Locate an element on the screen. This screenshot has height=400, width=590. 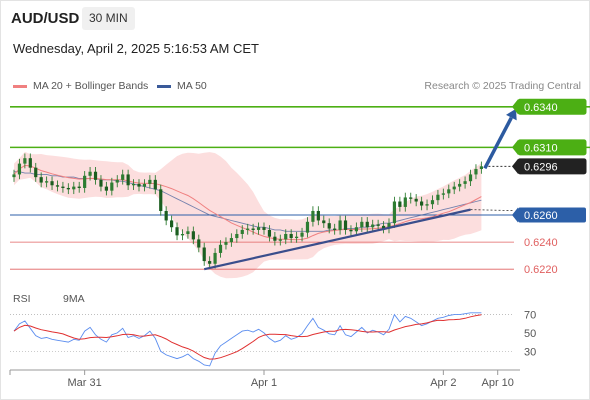
rsi-line is located at coordinates (247, 339).